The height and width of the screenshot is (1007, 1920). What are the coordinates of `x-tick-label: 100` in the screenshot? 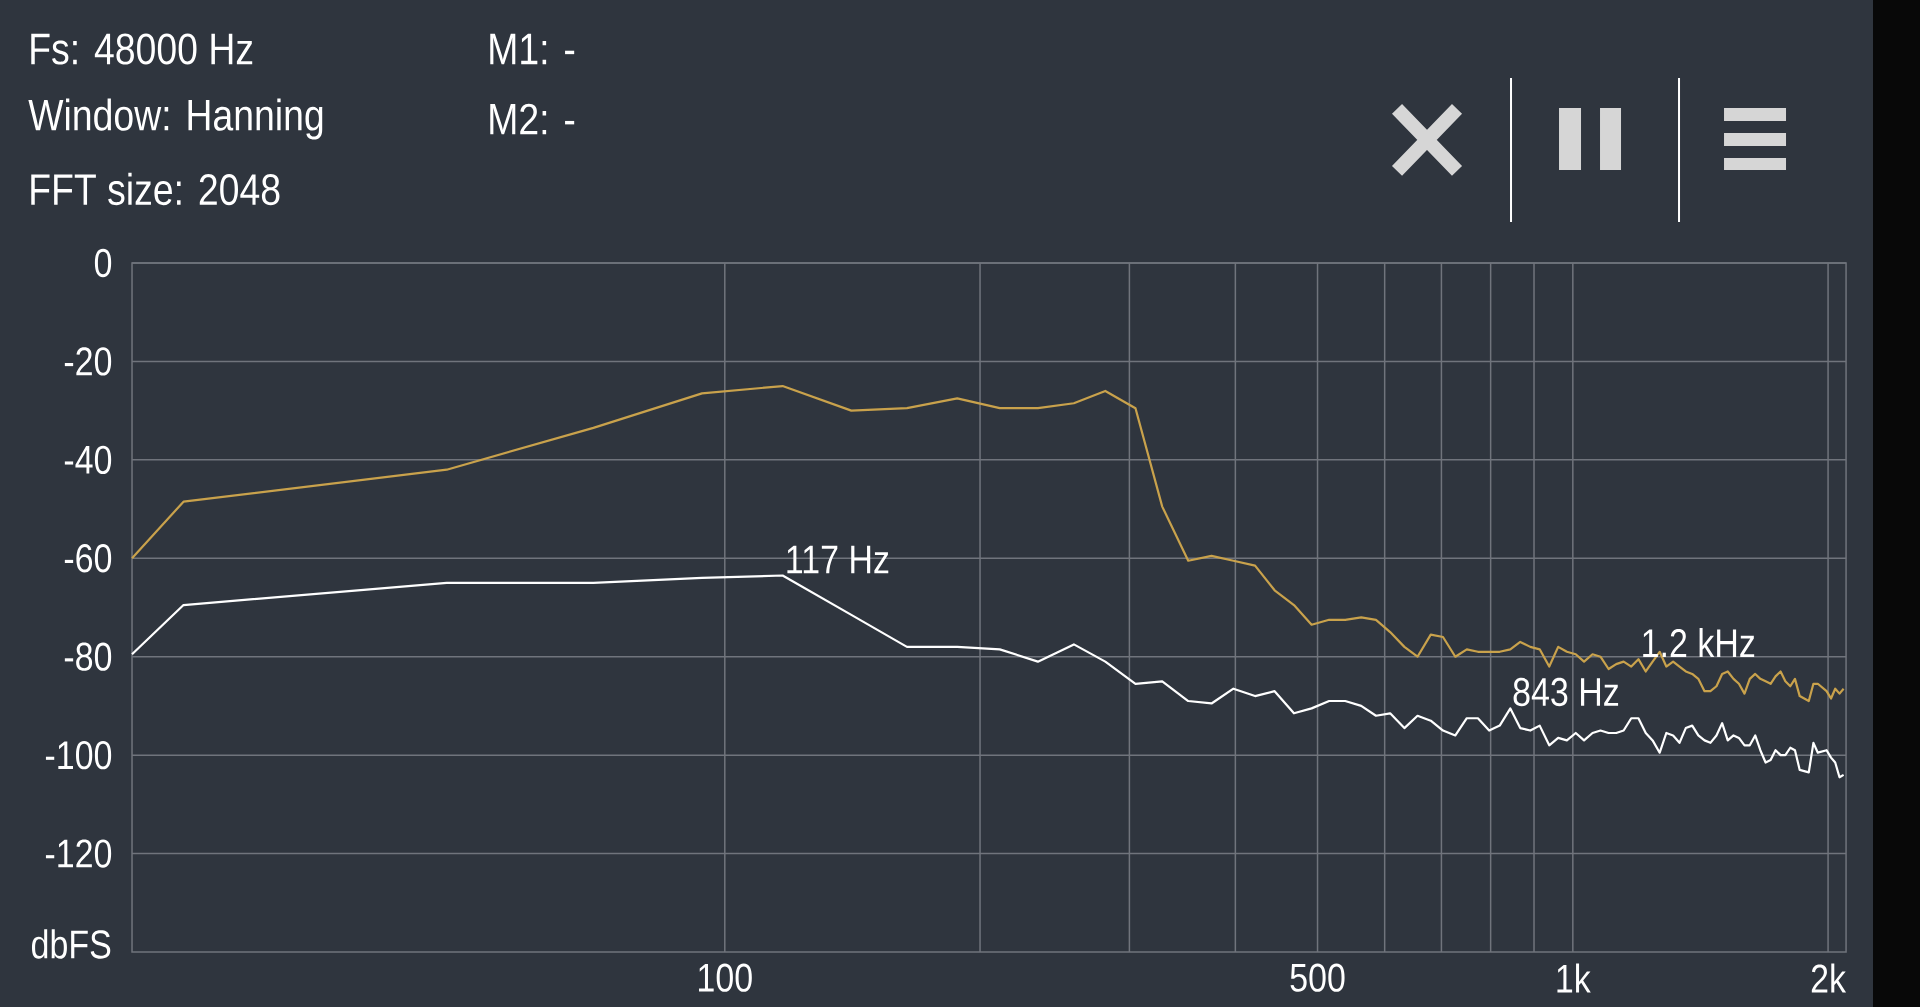 It's located at (725, 977).